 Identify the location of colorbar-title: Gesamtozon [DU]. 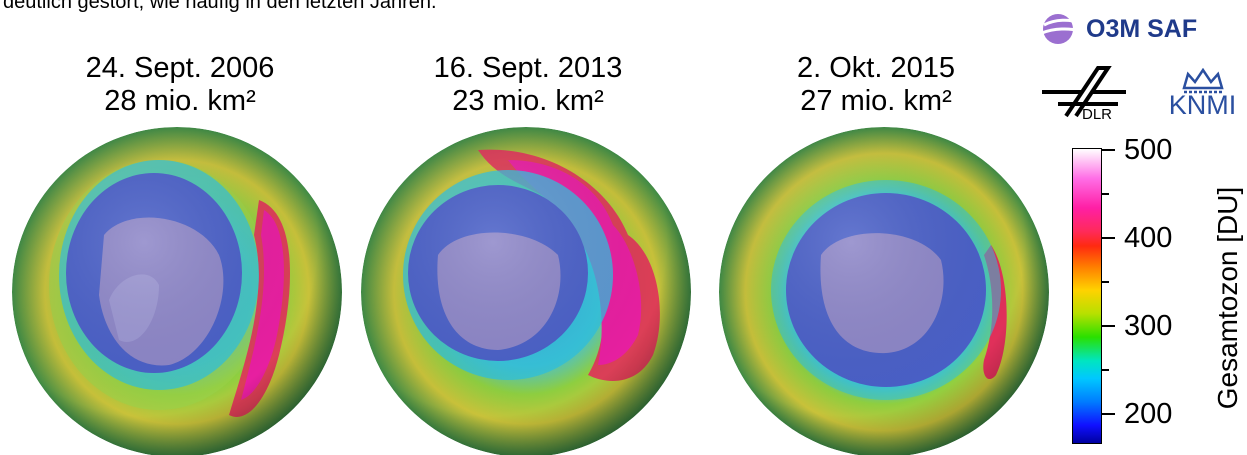
(1227, 298).